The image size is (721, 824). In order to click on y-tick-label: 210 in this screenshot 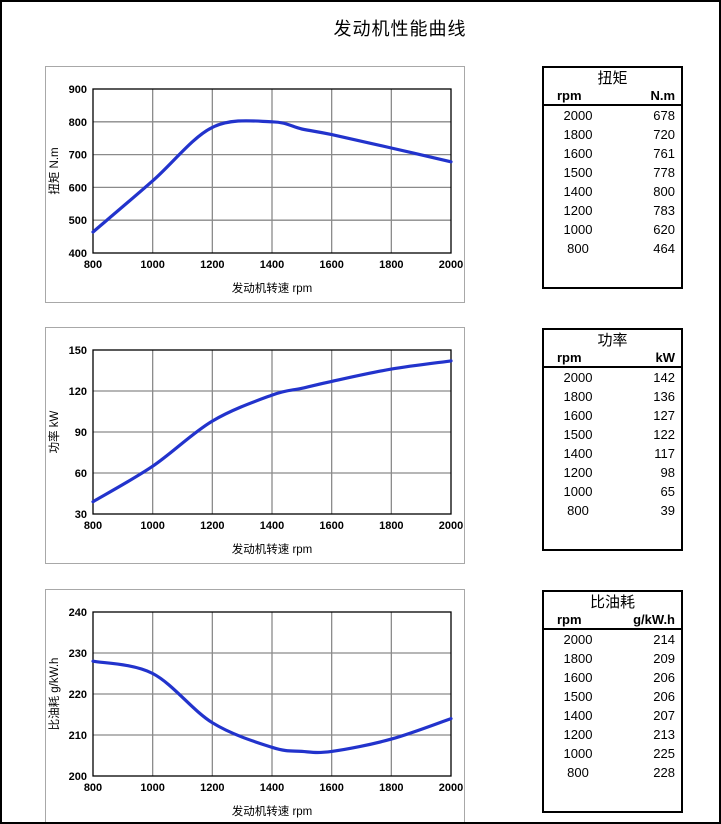, I will do `click(78, 736)`.